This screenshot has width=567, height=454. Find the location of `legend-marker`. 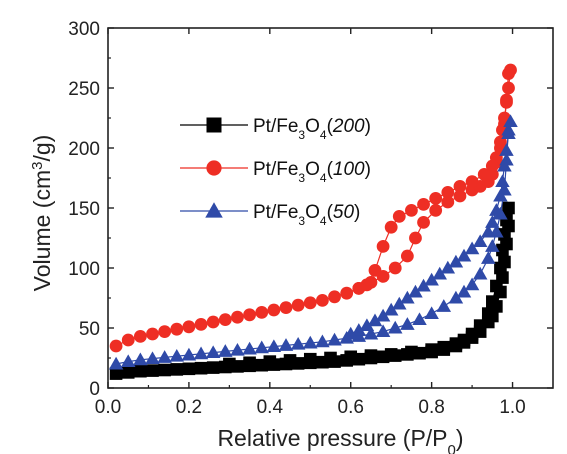

legend-marker is located at coordinates (214, 210).